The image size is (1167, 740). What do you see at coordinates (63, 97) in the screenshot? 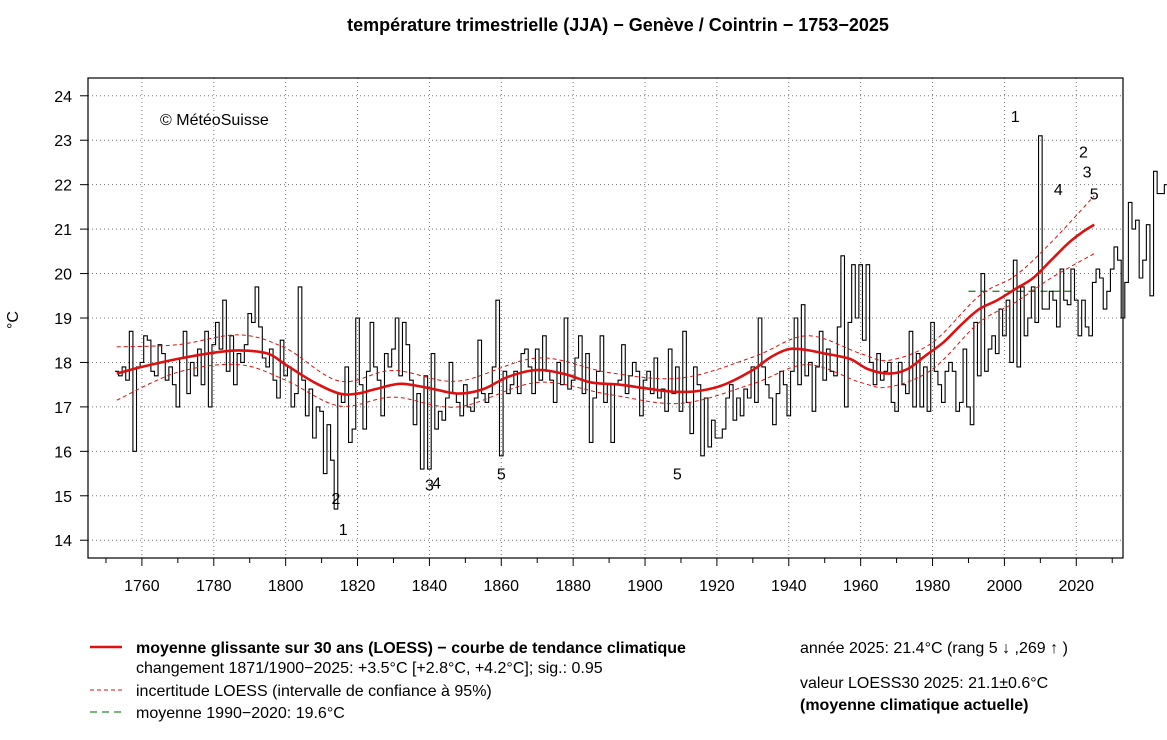
I see `y-tick-label: 24` at bounding box center [63, 97].